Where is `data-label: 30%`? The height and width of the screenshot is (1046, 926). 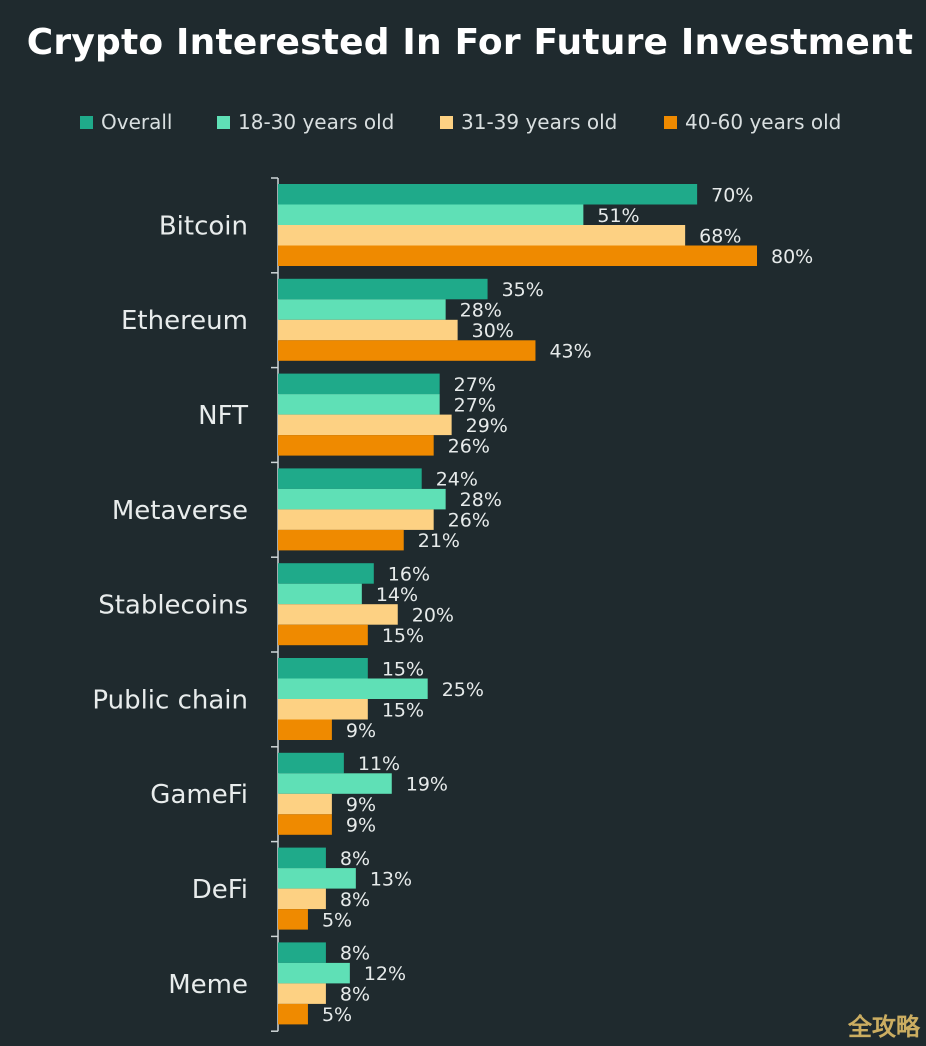 data-label: 30% is located at coordinates (493, 331).